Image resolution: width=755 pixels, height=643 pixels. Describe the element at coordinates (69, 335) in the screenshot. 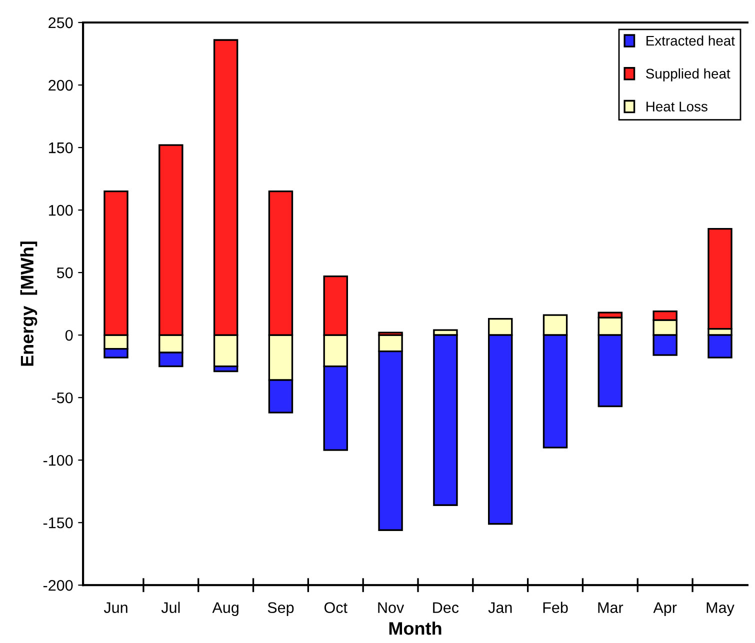

I see `y-tick-label: 0` at that location.